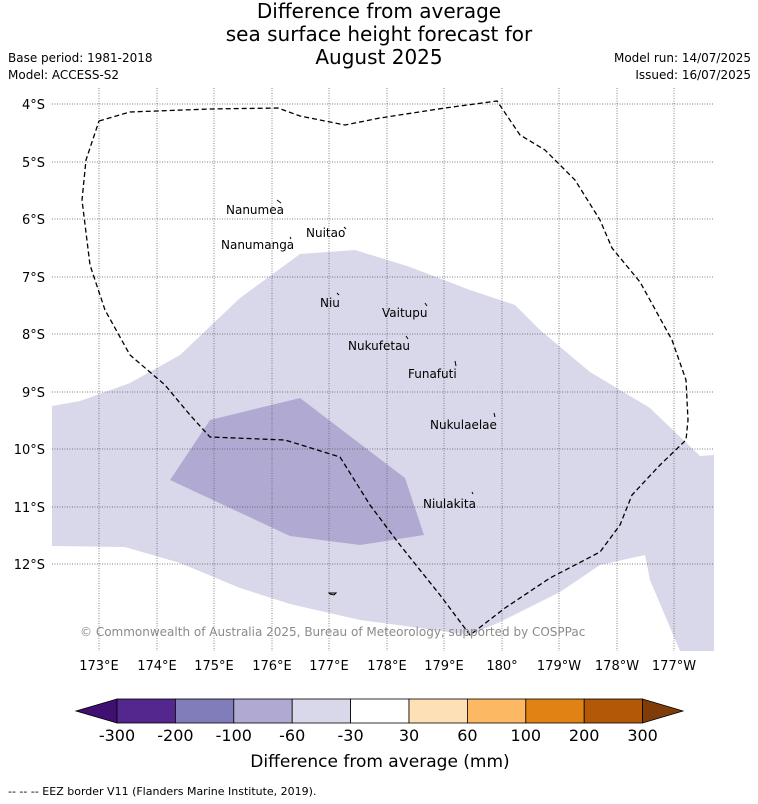 This screenshot has height=804, width=758. I want to click on lat-label: 6°S, so click(33, 220).